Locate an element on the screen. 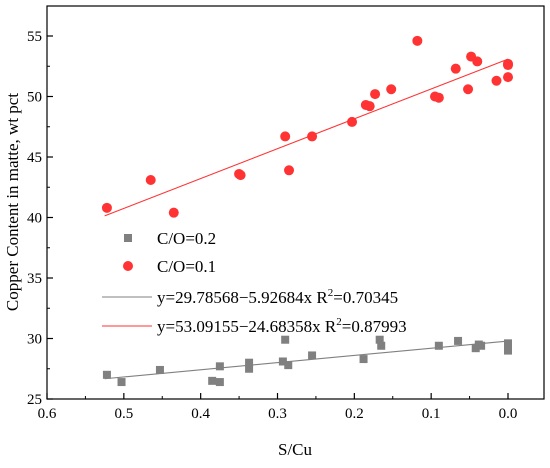 The height and width of the screenshot is (468, 550). x-tick-label: 0.6 is located at coordinates (47, 414).